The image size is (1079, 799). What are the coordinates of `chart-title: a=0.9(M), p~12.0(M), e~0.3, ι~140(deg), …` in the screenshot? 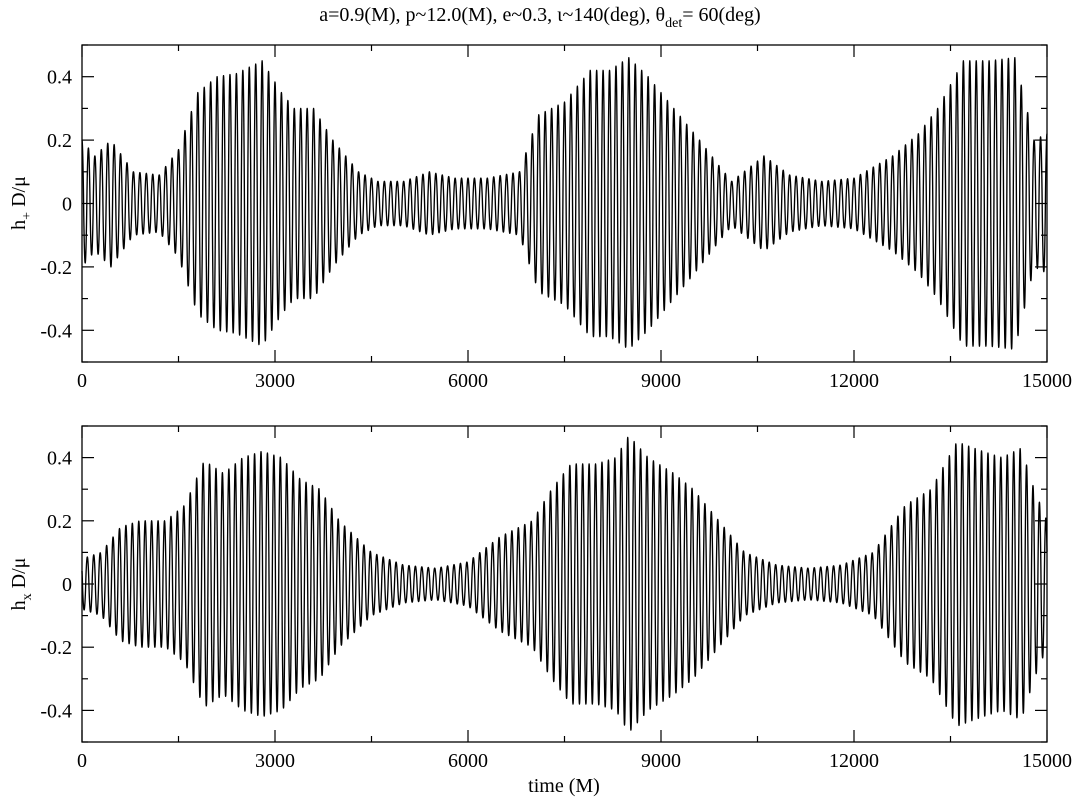 It's located at (539, 17).